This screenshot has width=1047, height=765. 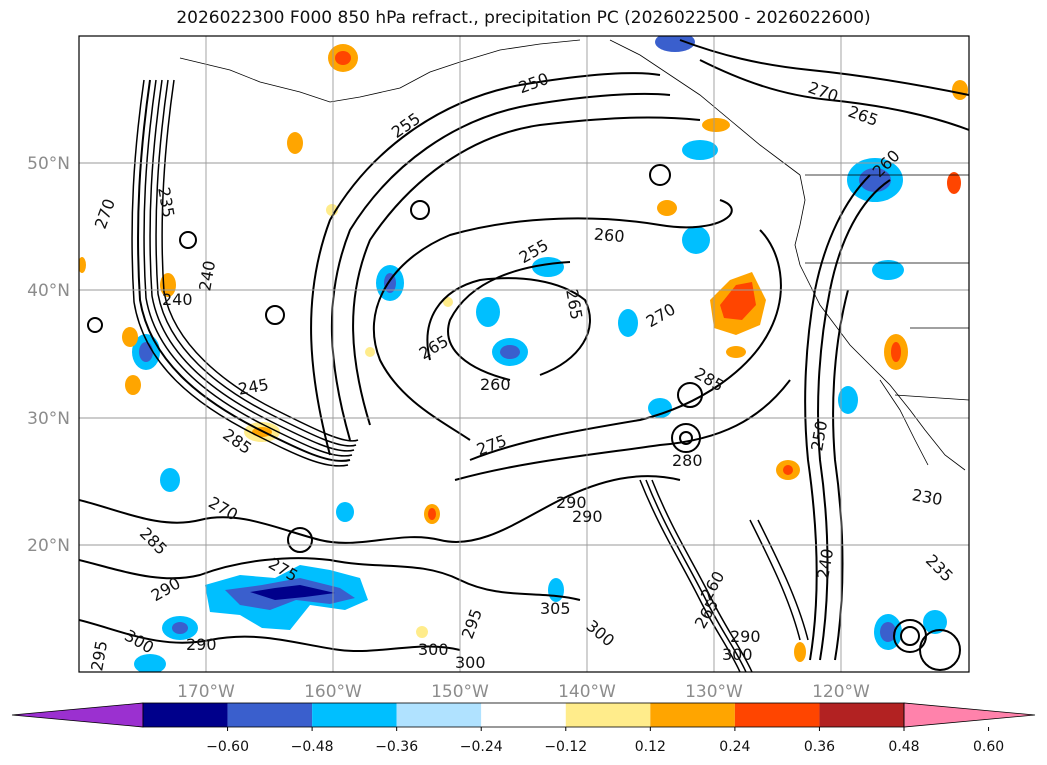 I want to click on lon-label-170w: 170°W, so click(x=206, y=692).